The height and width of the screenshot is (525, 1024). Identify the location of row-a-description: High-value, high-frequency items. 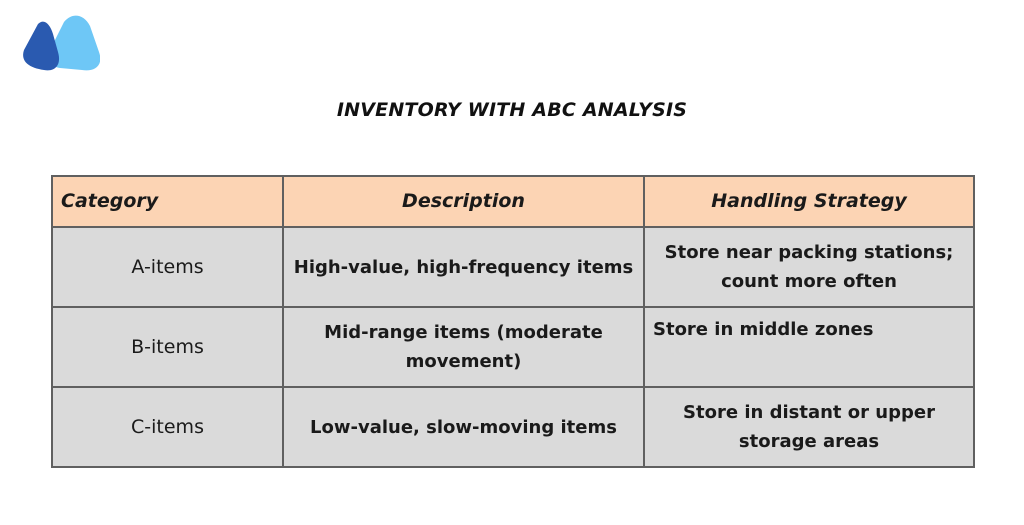
(463, 267).